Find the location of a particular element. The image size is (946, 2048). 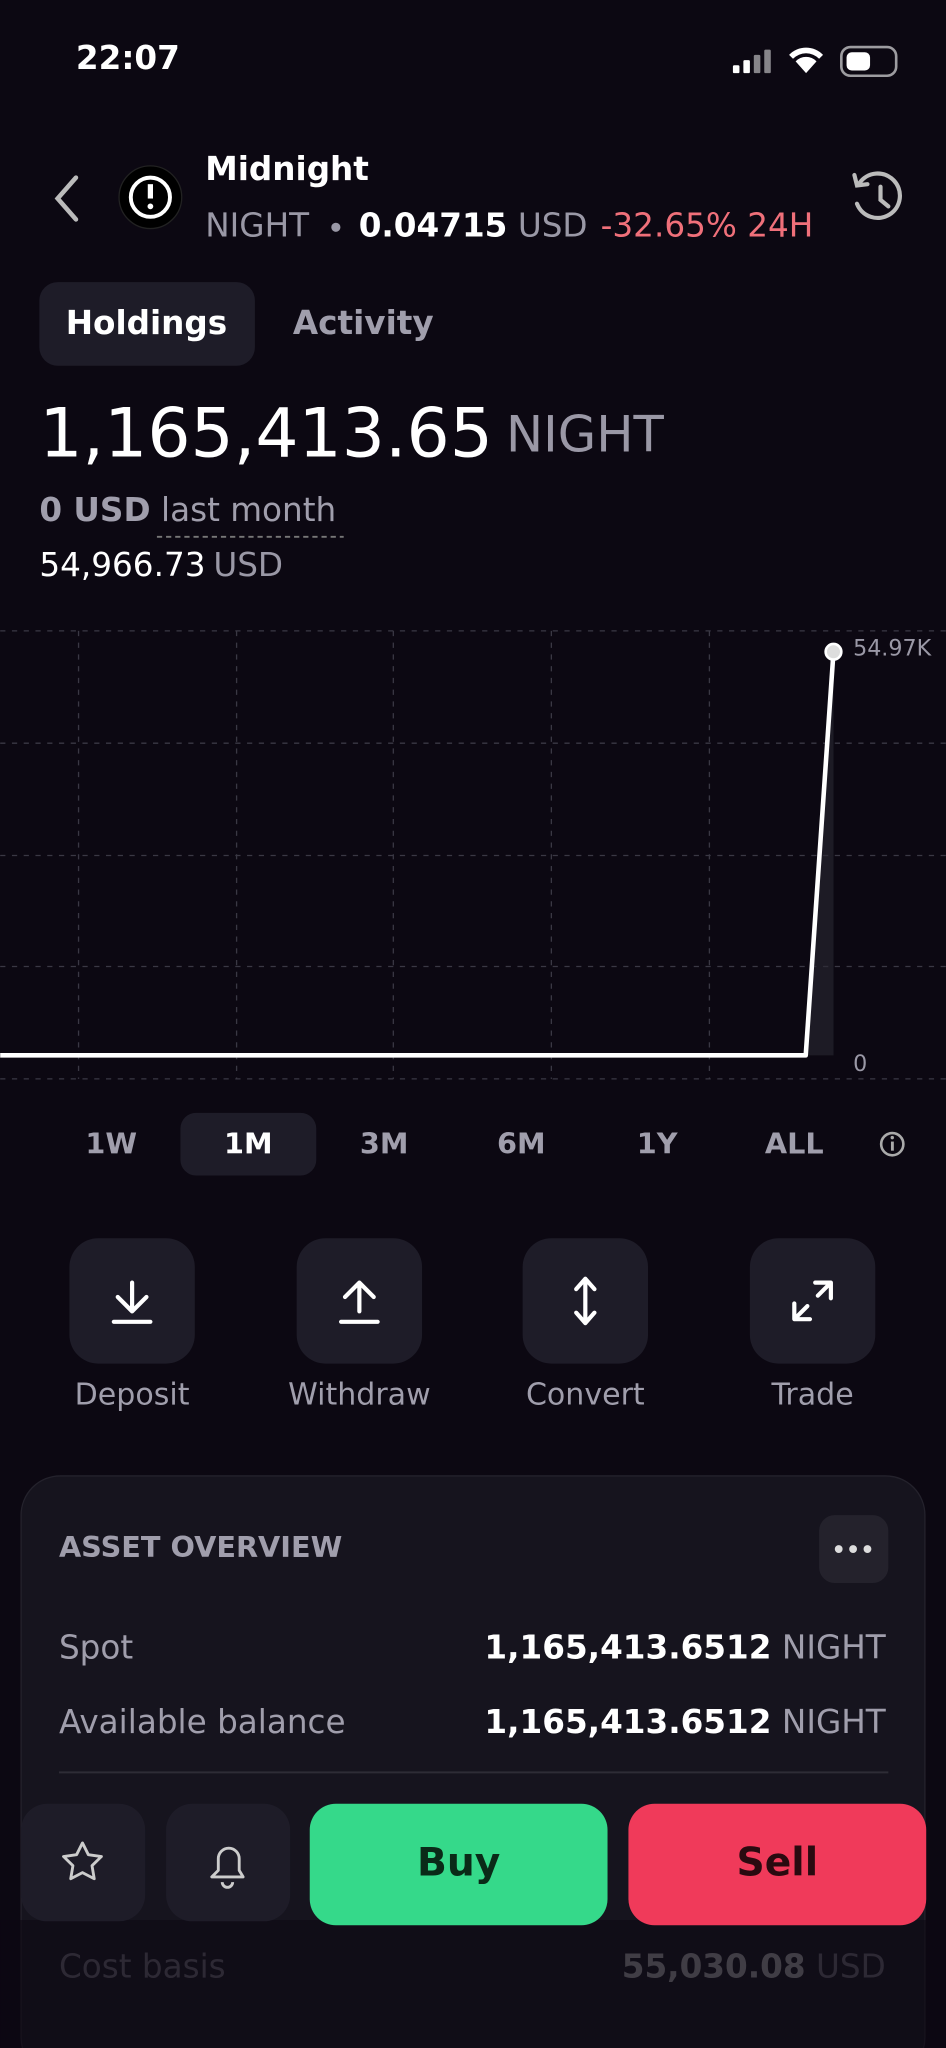

sub-period: last month is located at coordinates (248, 510).